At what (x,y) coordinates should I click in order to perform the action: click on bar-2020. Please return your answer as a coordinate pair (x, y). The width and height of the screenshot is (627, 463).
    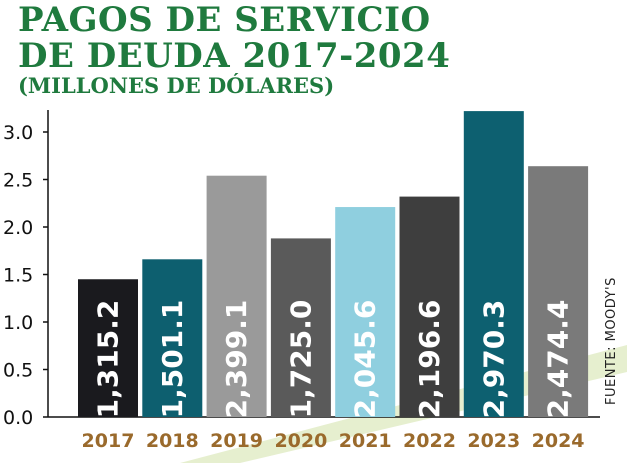
    Looking at the image, I should click on (300, 327).